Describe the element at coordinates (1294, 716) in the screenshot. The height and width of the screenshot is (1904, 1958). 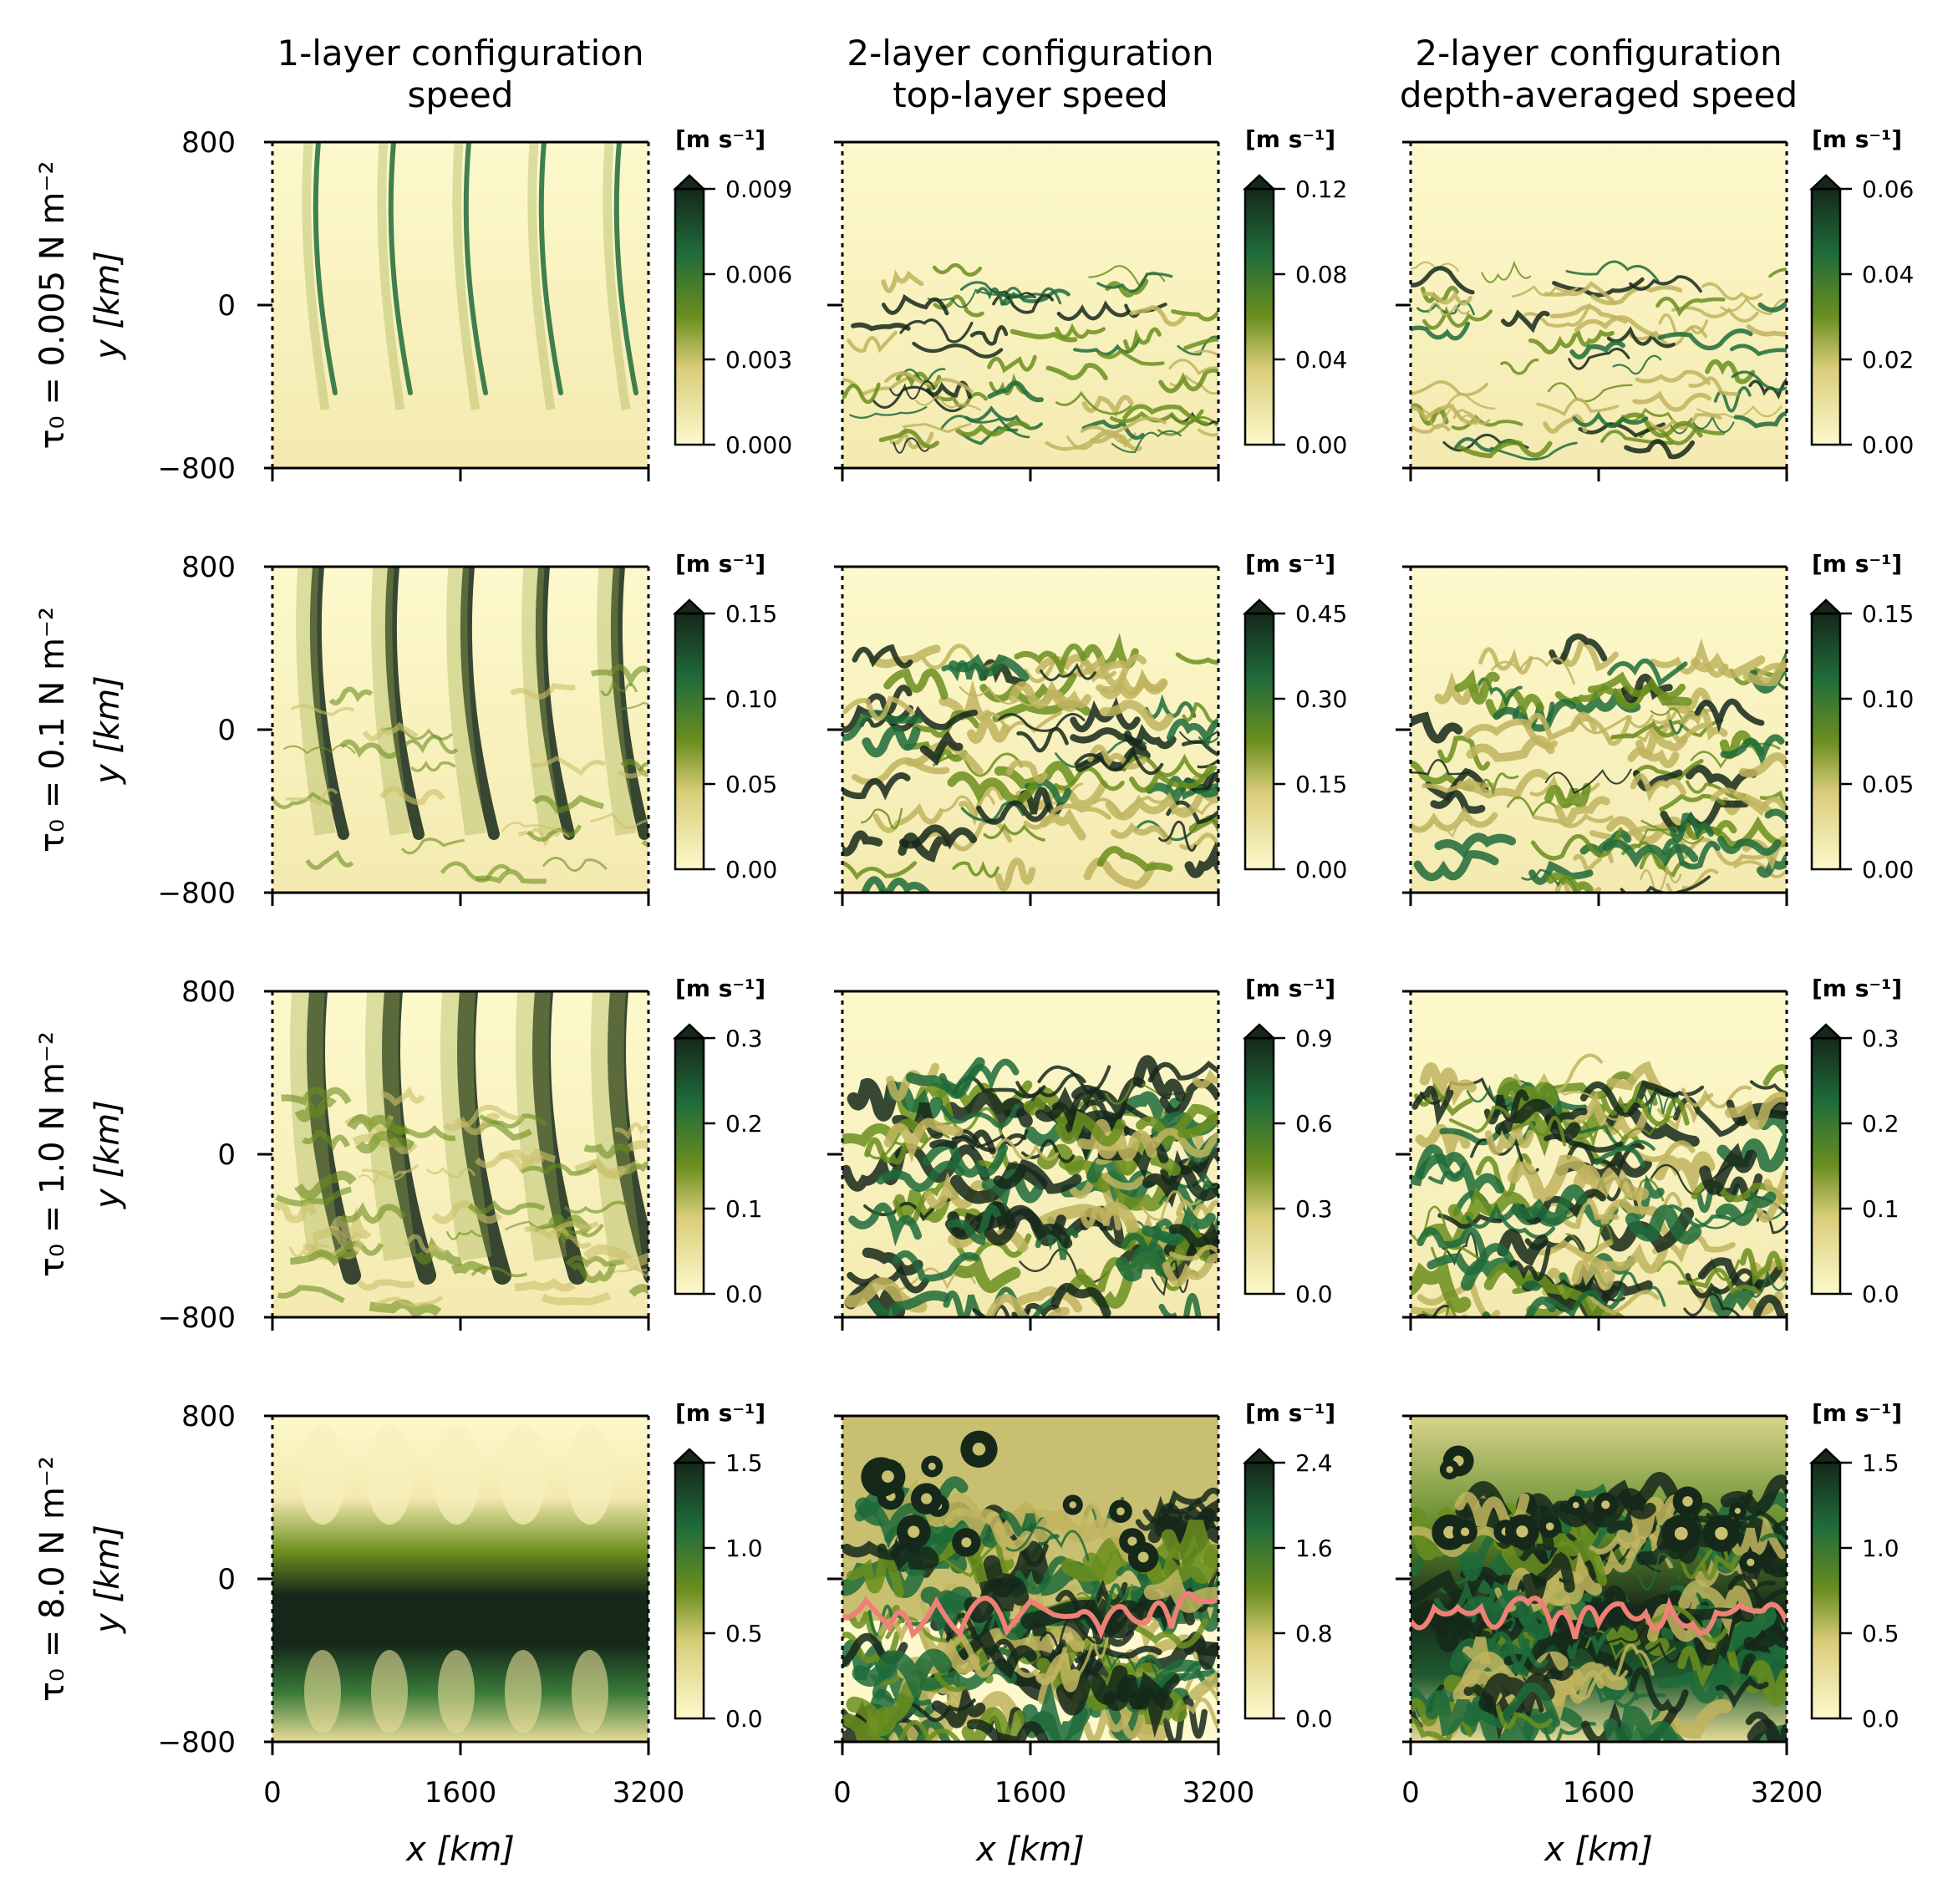
I see `colorbar: [m s⁻¹] 0.45 0.30 0.15 0.00` at that location.